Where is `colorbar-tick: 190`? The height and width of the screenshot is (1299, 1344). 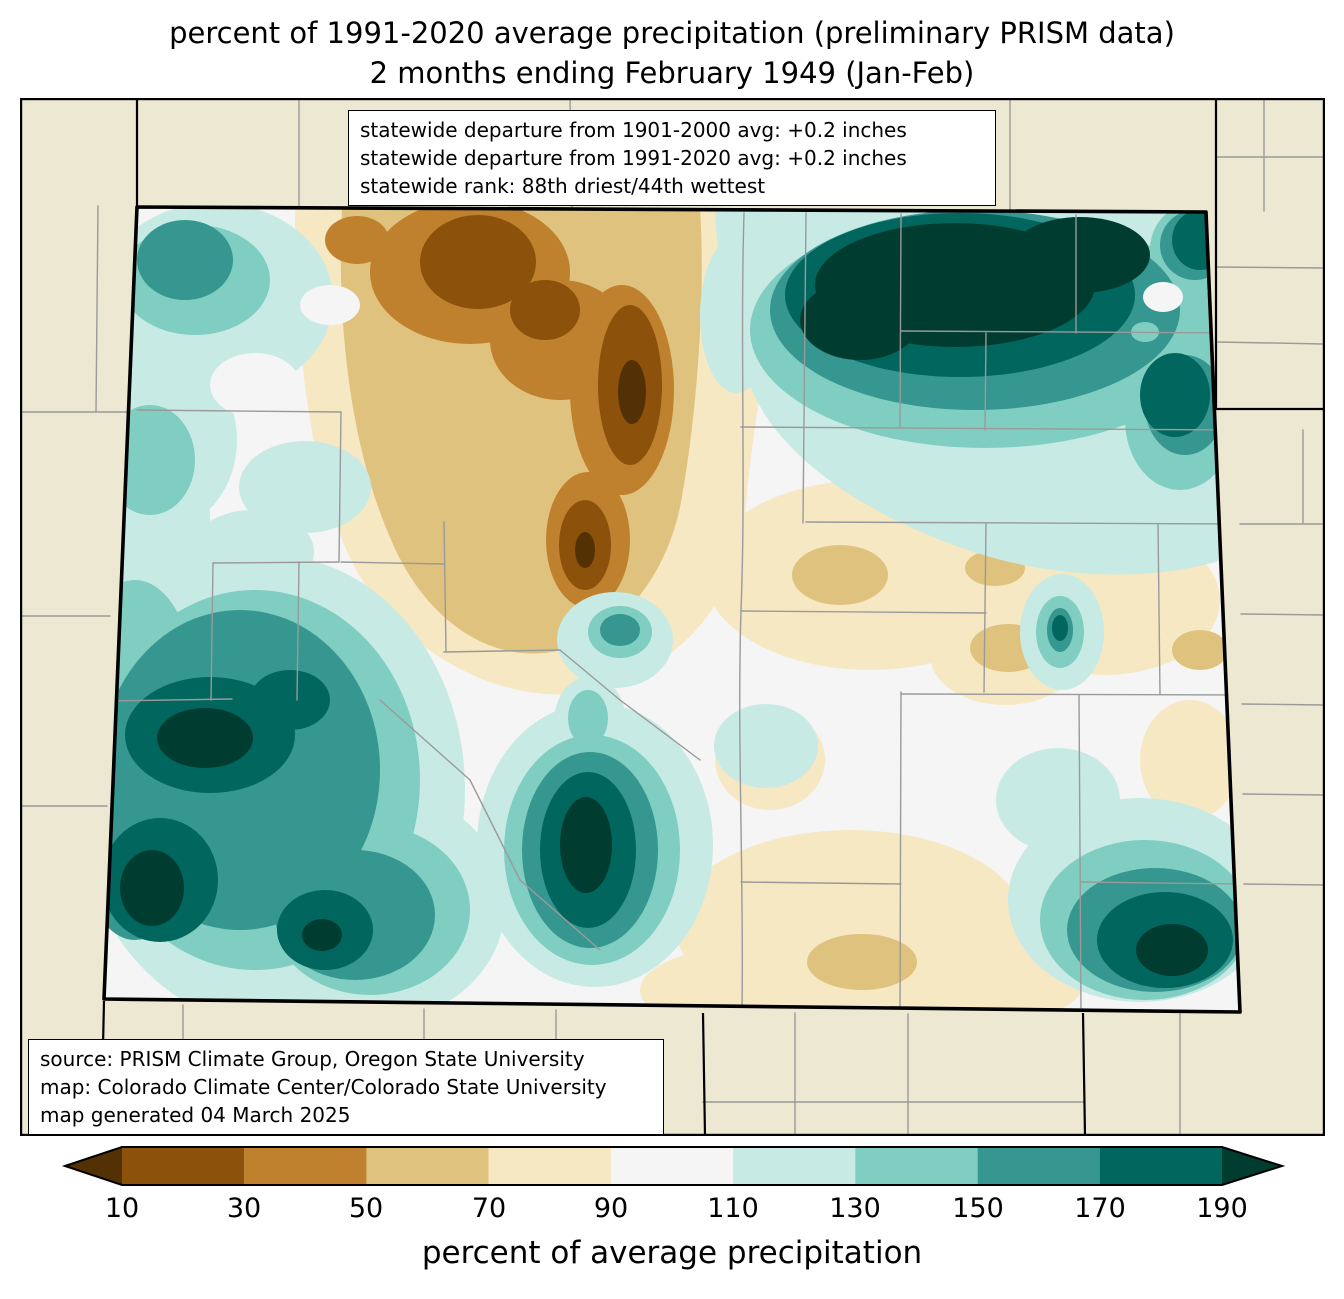 colorbar-tick: 190 is located at coordinates (1222, 1208).